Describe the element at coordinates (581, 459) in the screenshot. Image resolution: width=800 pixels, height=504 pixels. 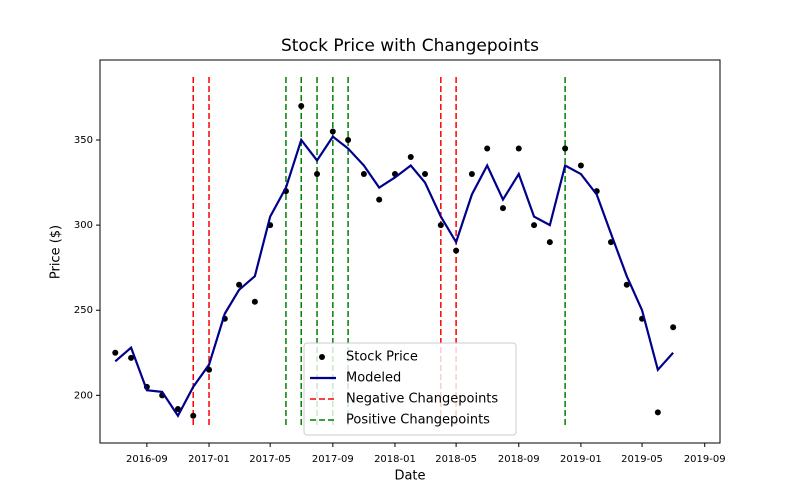
I see `x-tick-label: 2019-01` at that location.